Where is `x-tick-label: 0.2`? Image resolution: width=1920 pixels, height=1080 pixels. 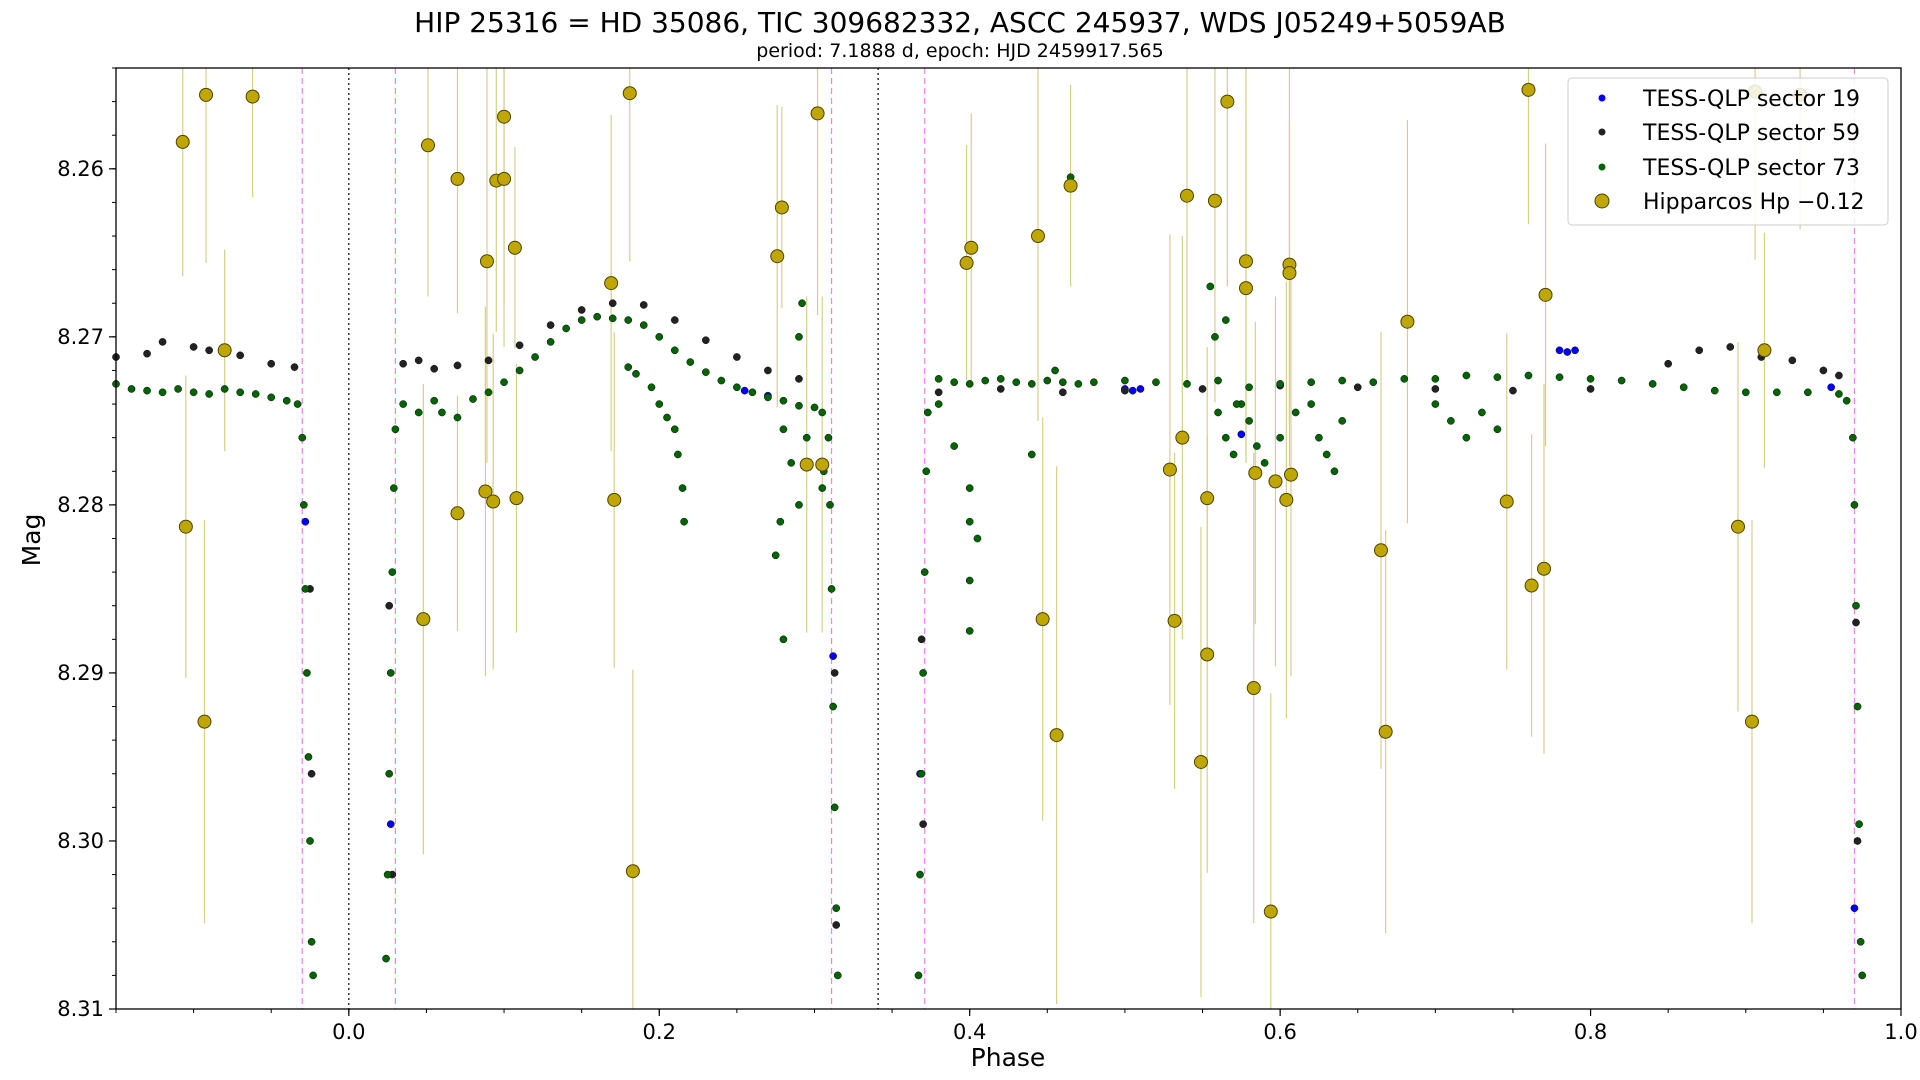 x-tick-label: 0.2 is located at coordinates (659, 1032).